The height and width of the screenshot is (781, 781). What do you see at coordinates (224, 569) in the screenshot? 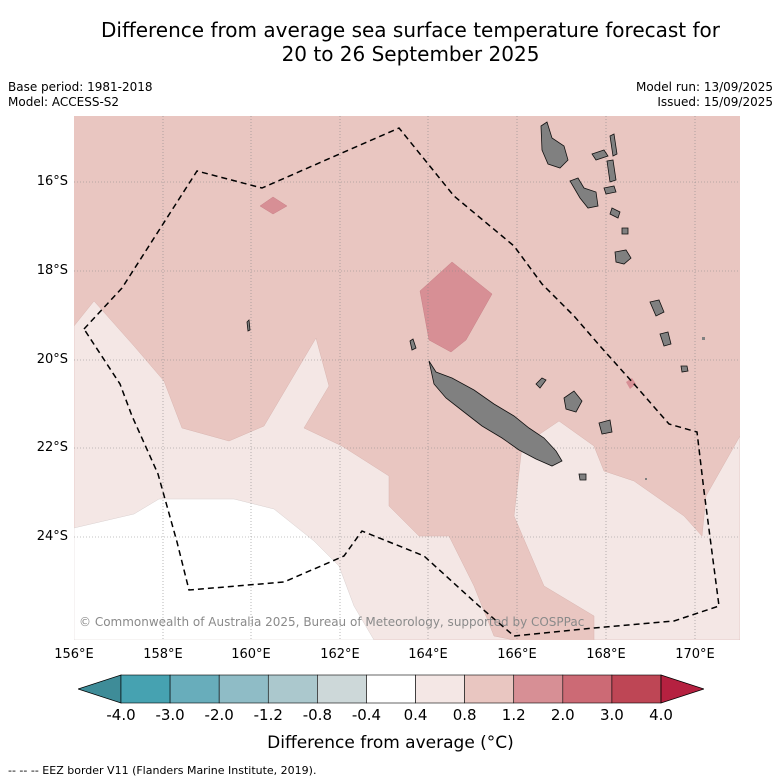
I see `anomaly-zone-neutral` at bounding box center [224, 569].